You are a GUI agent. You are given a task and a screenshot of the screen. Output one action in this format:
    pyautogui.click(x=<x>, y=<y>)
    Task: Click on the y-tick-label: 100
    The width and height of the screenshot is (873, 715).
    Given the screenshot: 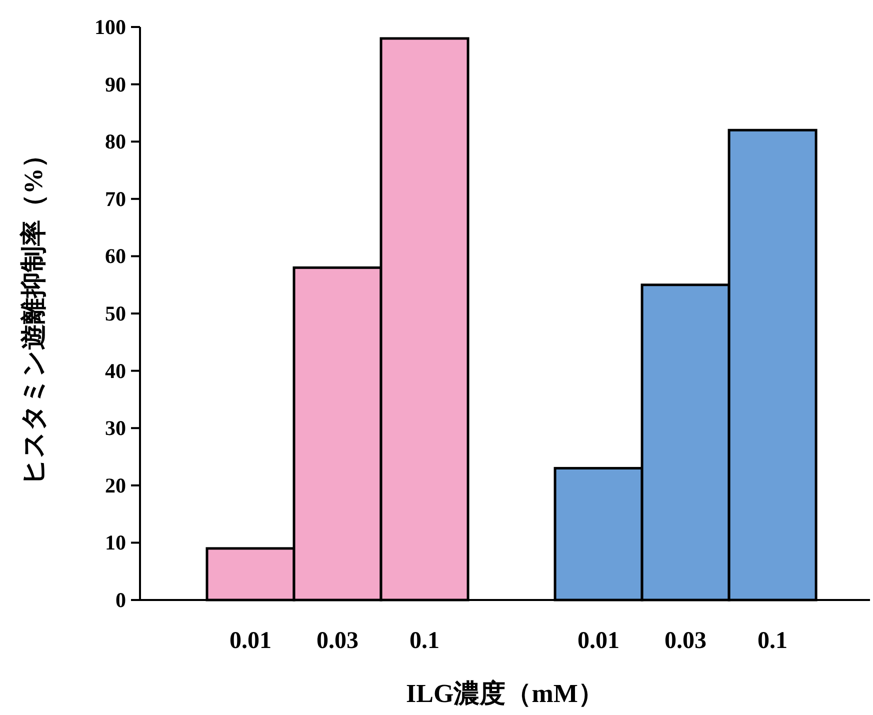 What is the action you would take?
    pyautogui.click(x=110, y=27)
    